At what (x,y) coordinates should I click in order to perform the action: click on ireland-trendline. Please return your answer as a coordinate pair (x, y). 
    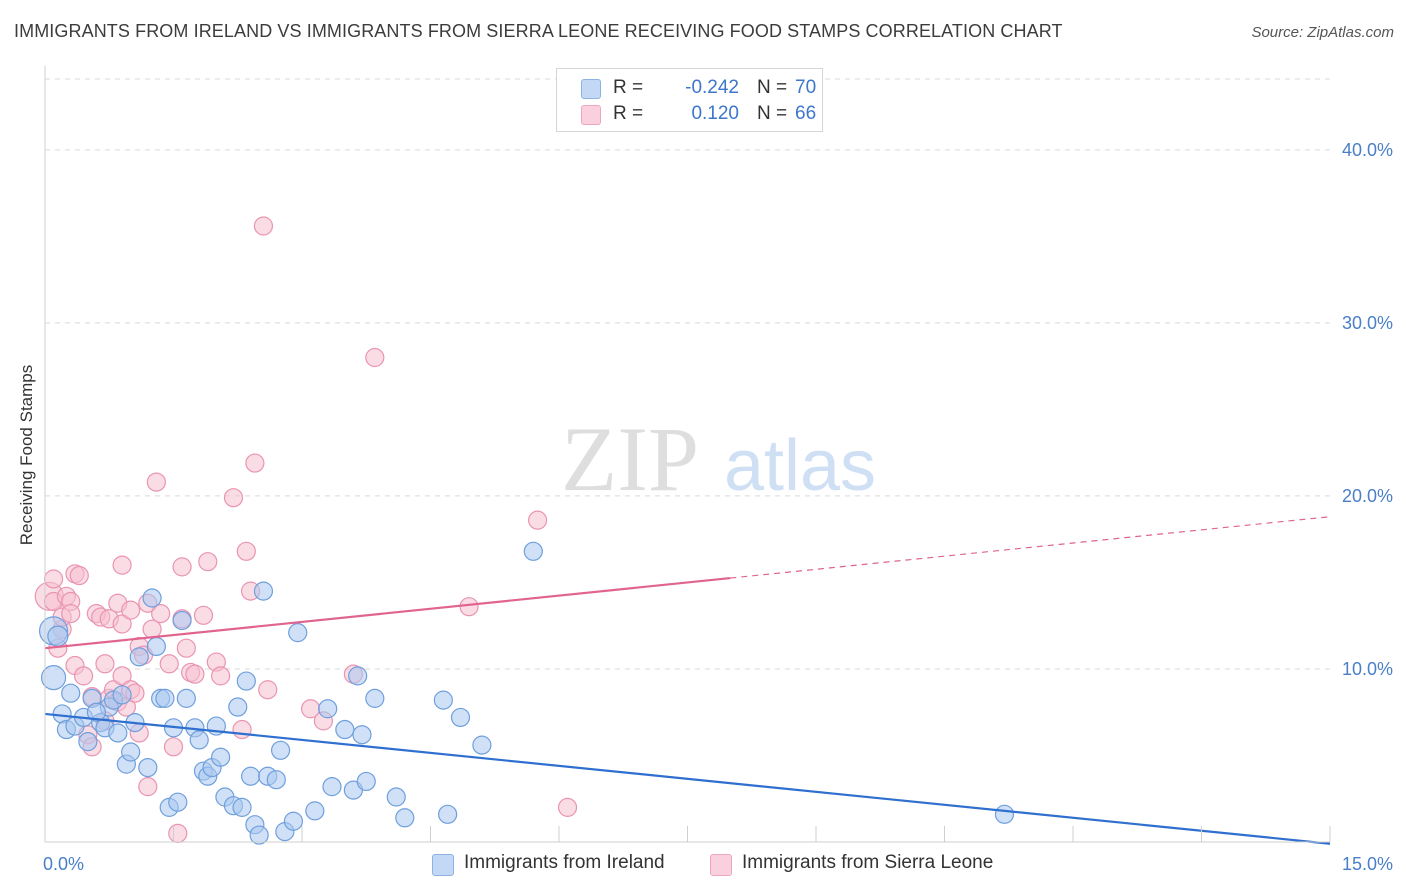
    Looking at the image, I should click on (687, 778).